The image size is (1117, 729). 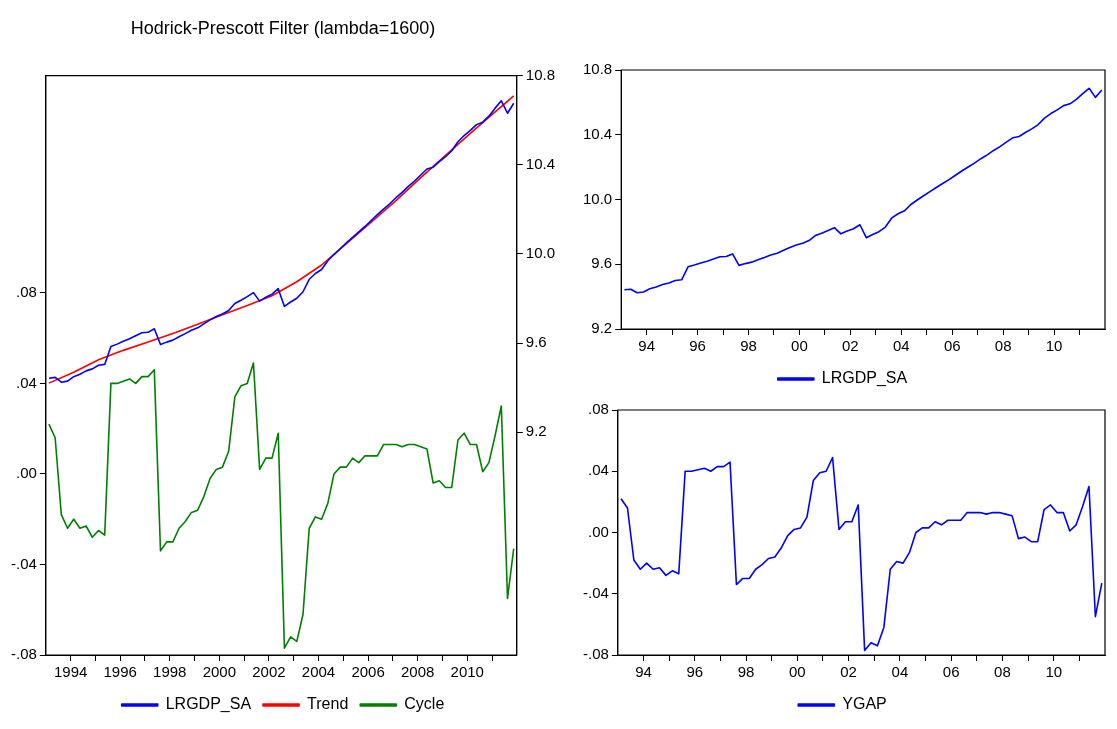 I want to click on y2-tick-label: 9.6, so click(x=536, y=342).